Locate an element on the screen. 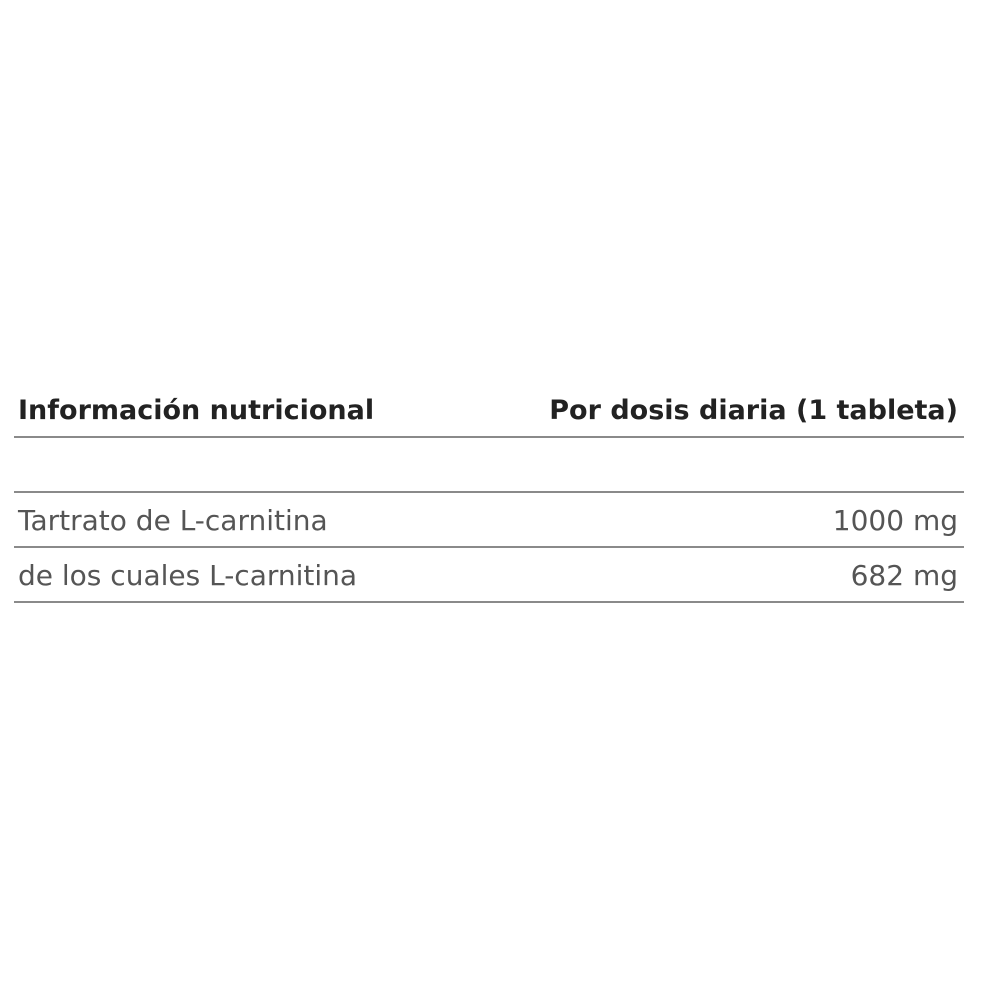 Image resolution: width=1000 pixels, height=1000 pixels. row-value: 682 mg is located at coordinates (904, 575).